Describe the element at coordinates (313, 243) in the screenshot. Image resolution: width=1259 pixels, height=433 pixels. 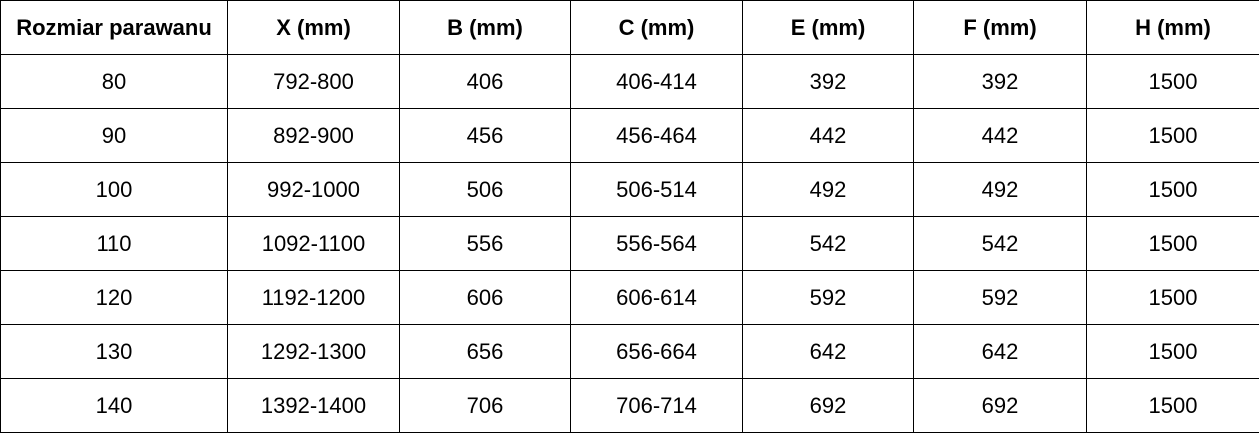
I see `table-cell: 1092-1100` at that location.